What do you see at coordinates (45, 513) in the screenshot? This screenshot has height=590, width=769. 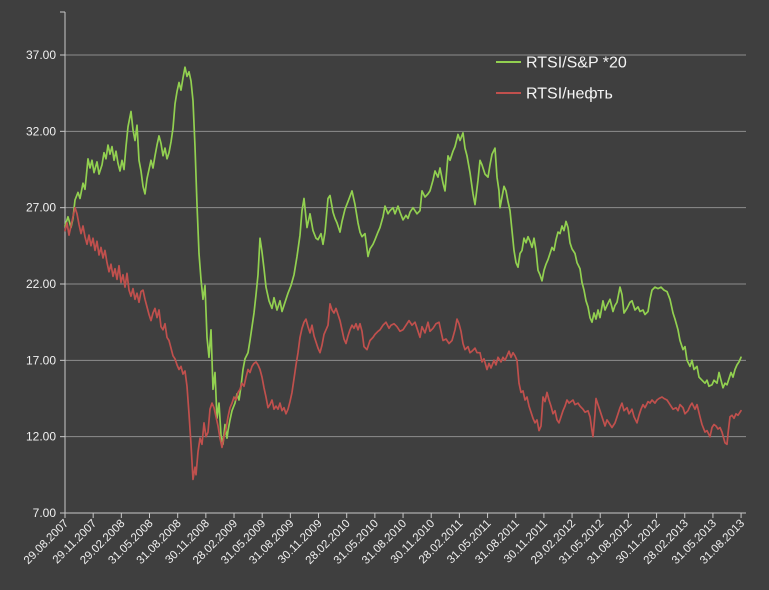 I see `y-tick-label: 7.00` at bounding box center [45, 513].